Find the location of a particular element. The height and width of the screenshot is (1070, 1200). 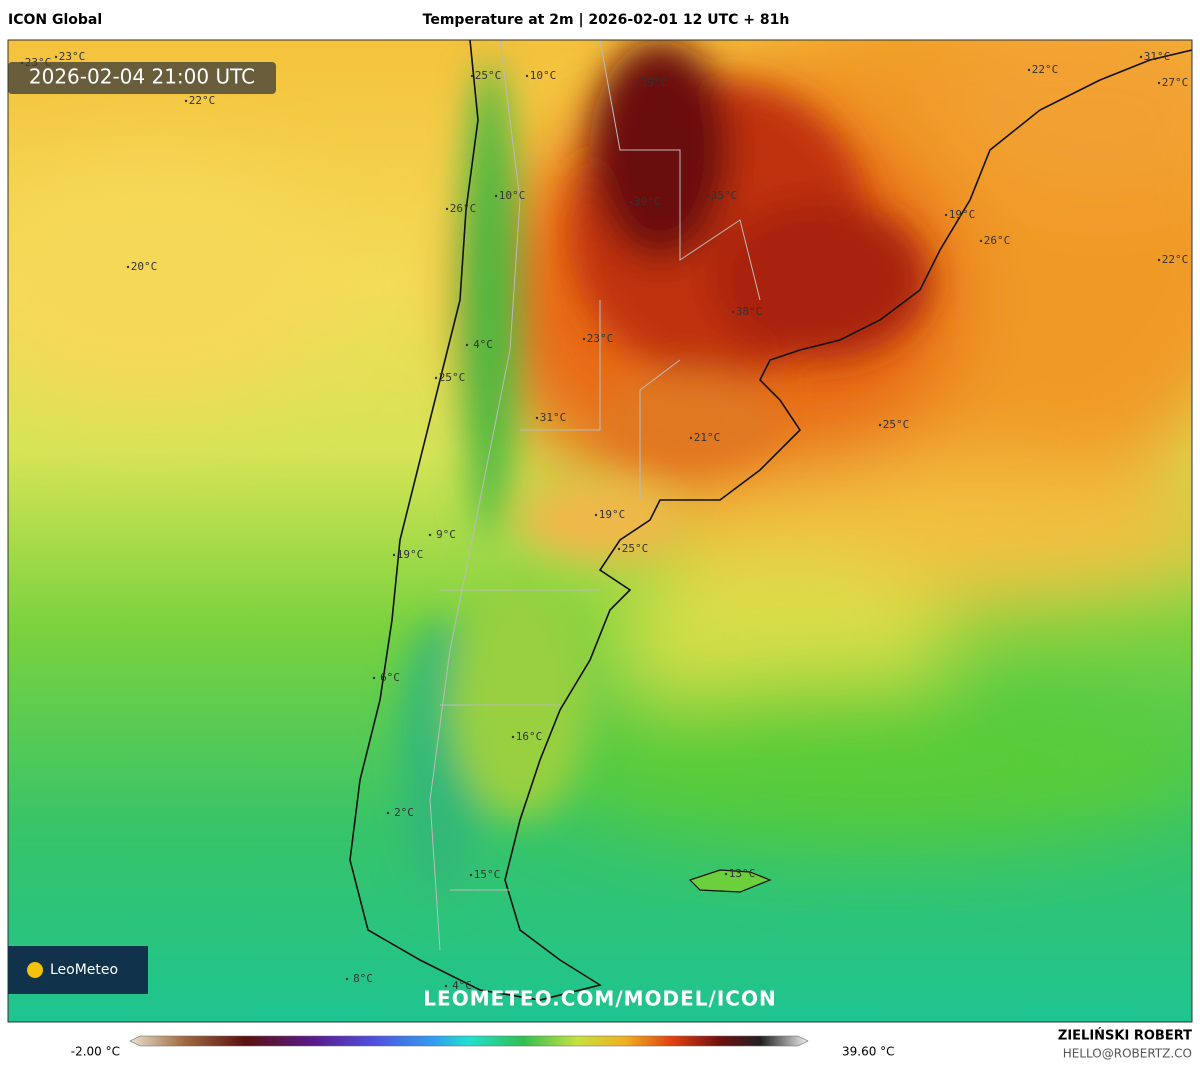

temperature-label: 13°C is located at coordinates (742, 873).